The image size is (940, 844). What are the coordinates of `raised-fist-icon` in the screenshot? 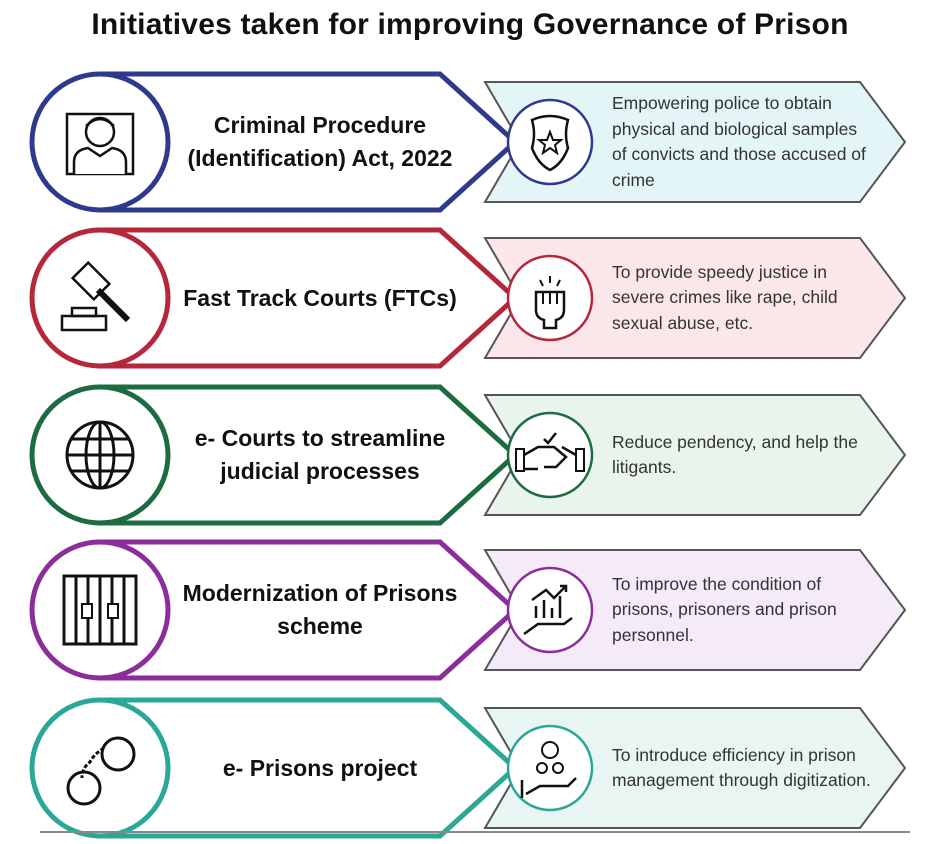 It's located at (550, 303).